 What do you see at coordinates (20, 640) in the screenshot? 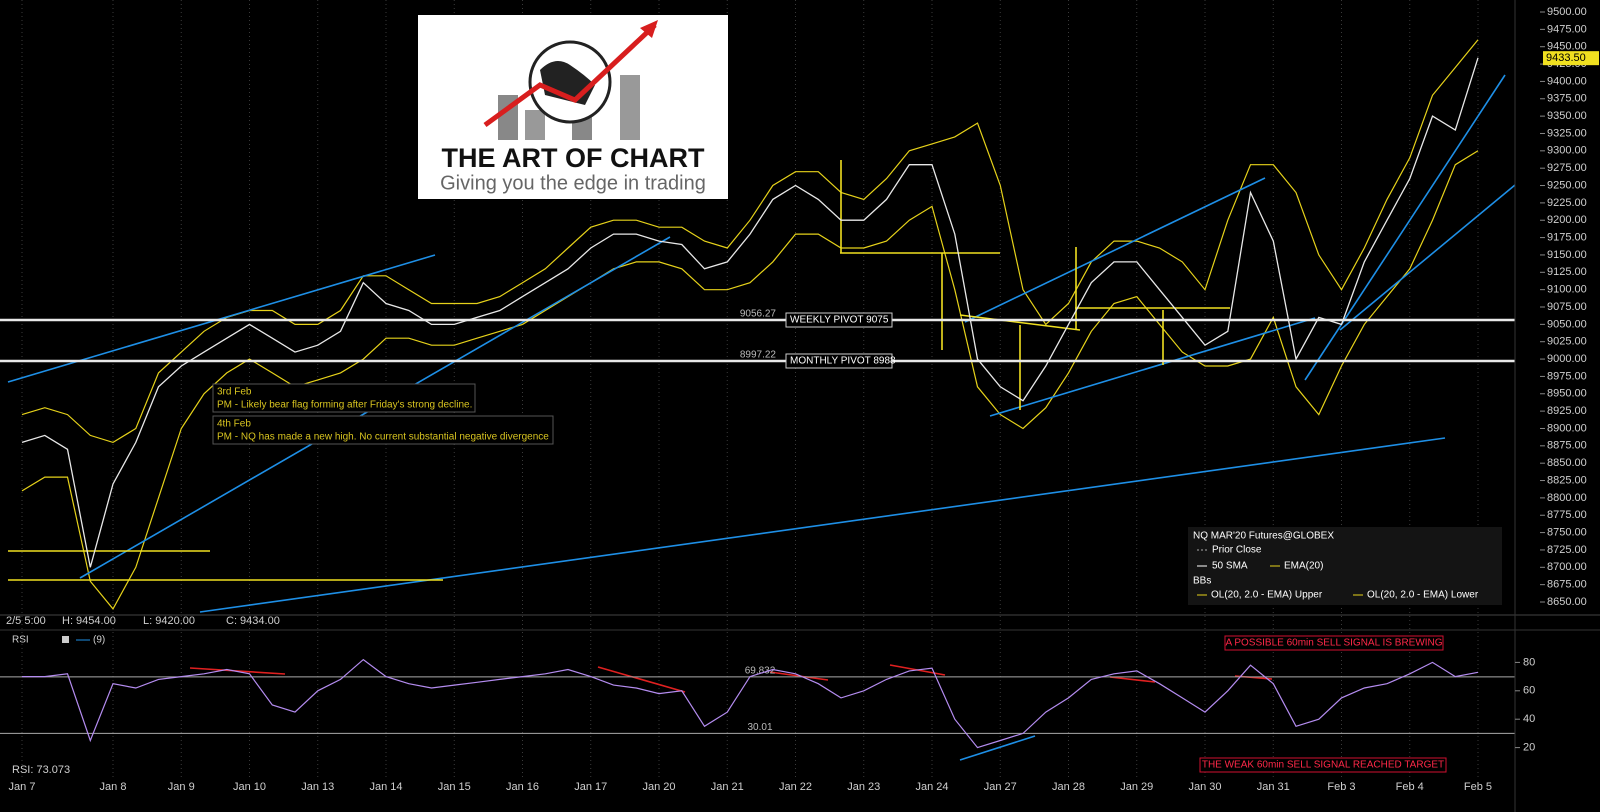
I see `rsi-label: RSI` at bounding box center [20, 640].